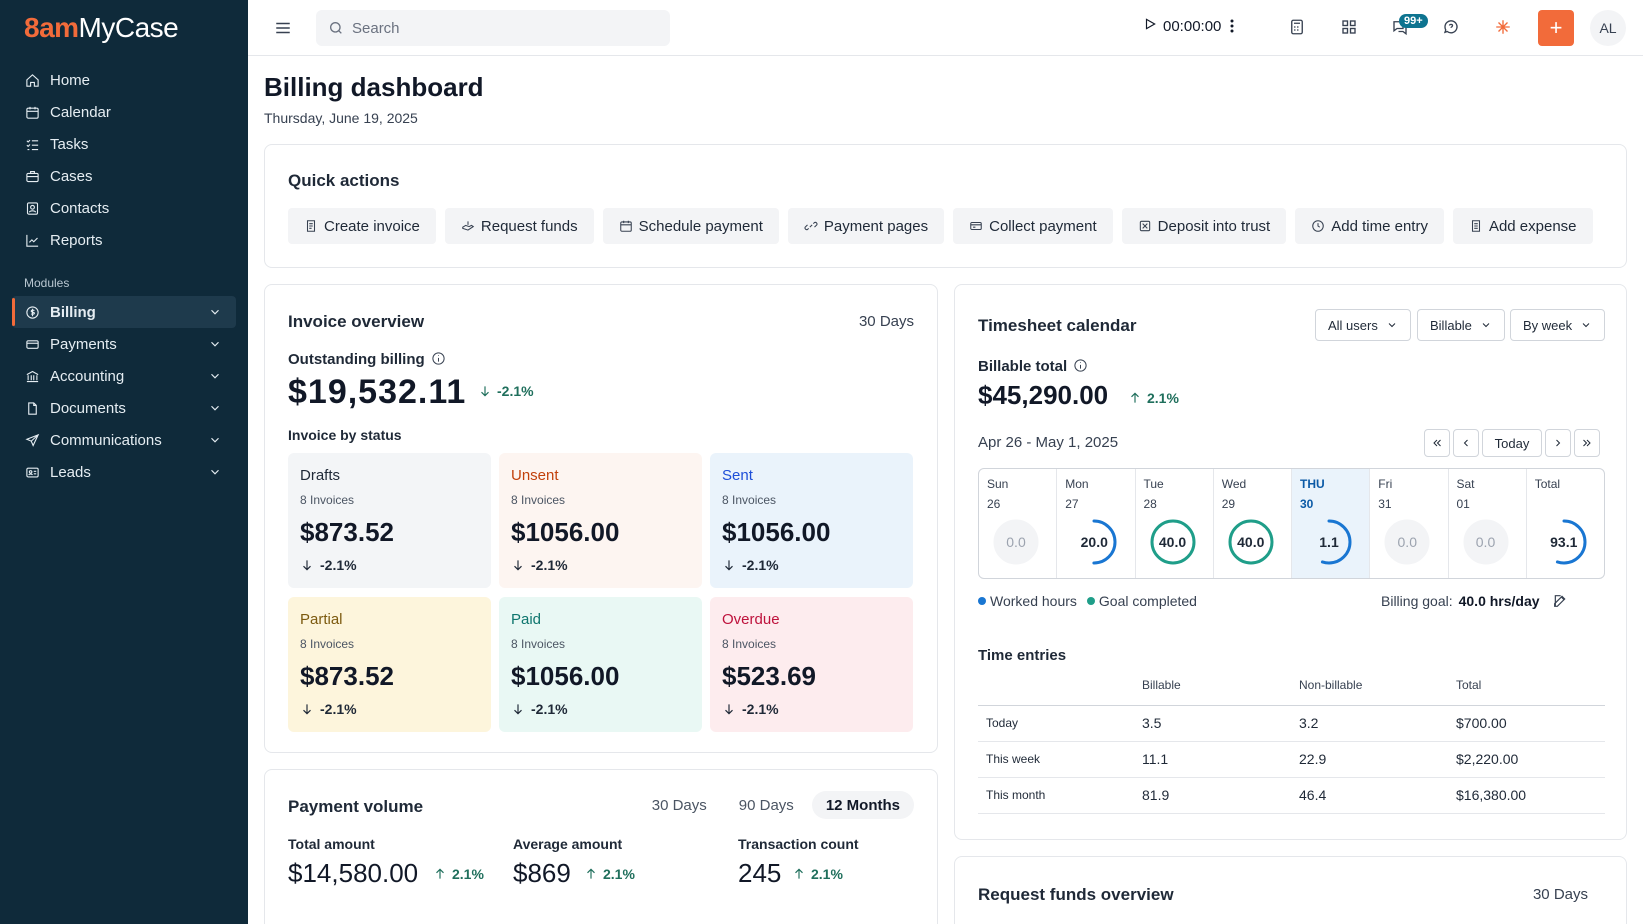  I want to click on day-hours: 20.0, so click(1094, 542).